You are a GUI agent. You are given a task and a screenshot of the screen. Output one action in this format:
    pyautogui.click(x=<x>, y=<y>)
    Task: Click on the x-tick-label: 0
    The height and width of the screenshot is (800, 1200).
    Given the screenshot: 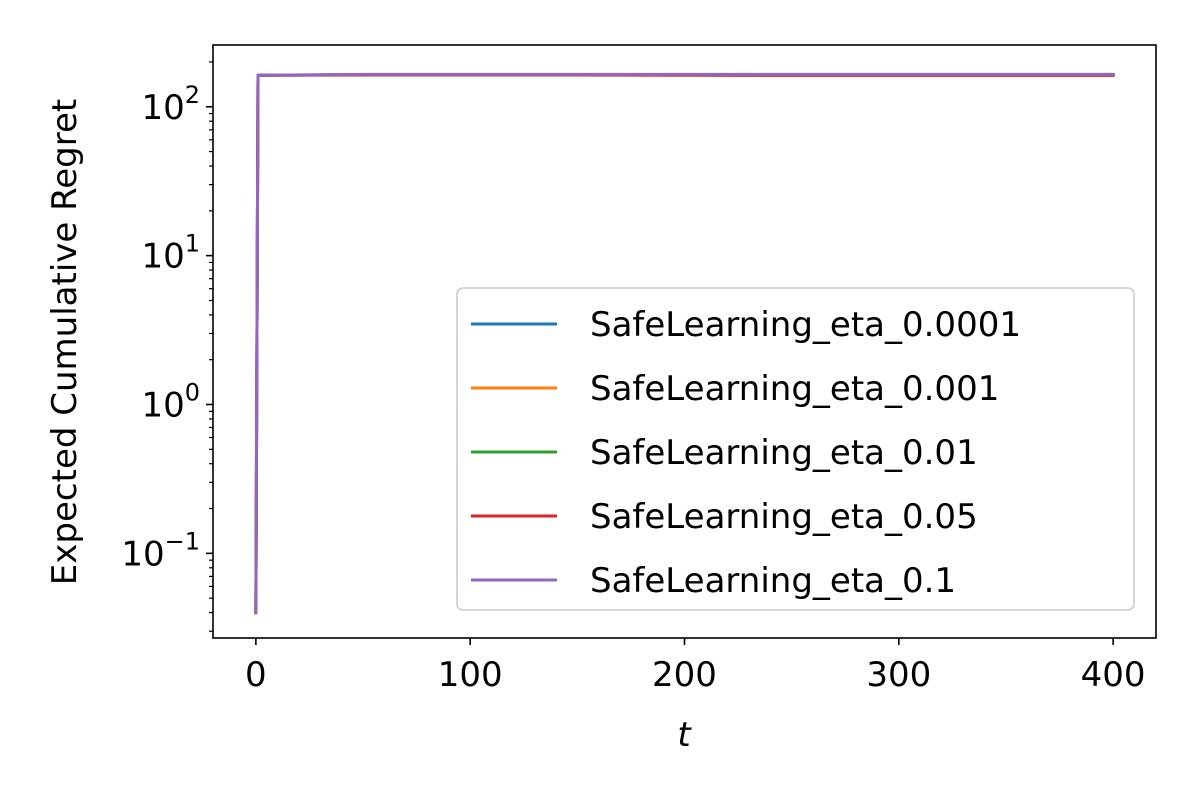 What is the action you would take?
    pyautogui.click(x=256, y=675)
    